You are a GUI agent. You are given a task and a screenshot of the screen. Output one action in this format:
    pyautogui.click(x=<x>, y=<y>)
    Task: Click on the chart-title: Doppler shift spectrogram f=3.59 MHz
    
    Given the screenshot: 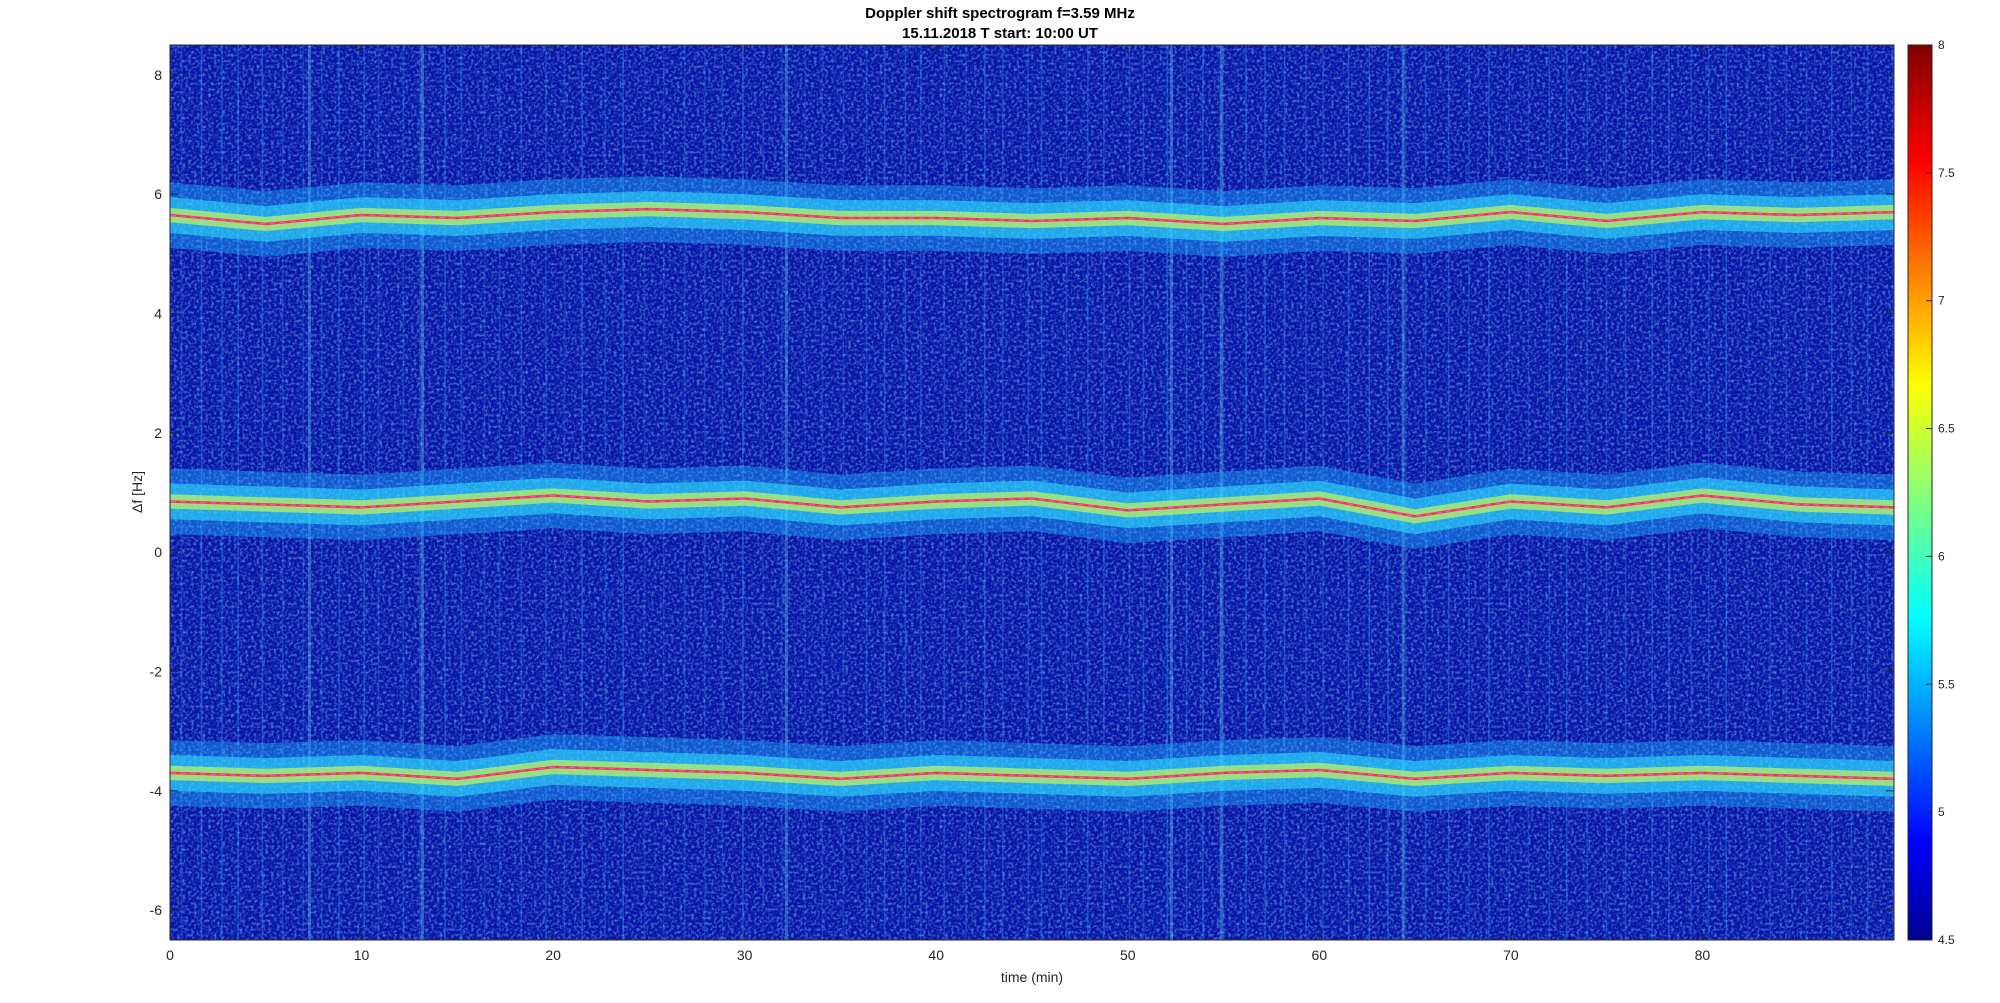 What is the action you would take?
    pyautogui.click(x=1000, y=13)
    